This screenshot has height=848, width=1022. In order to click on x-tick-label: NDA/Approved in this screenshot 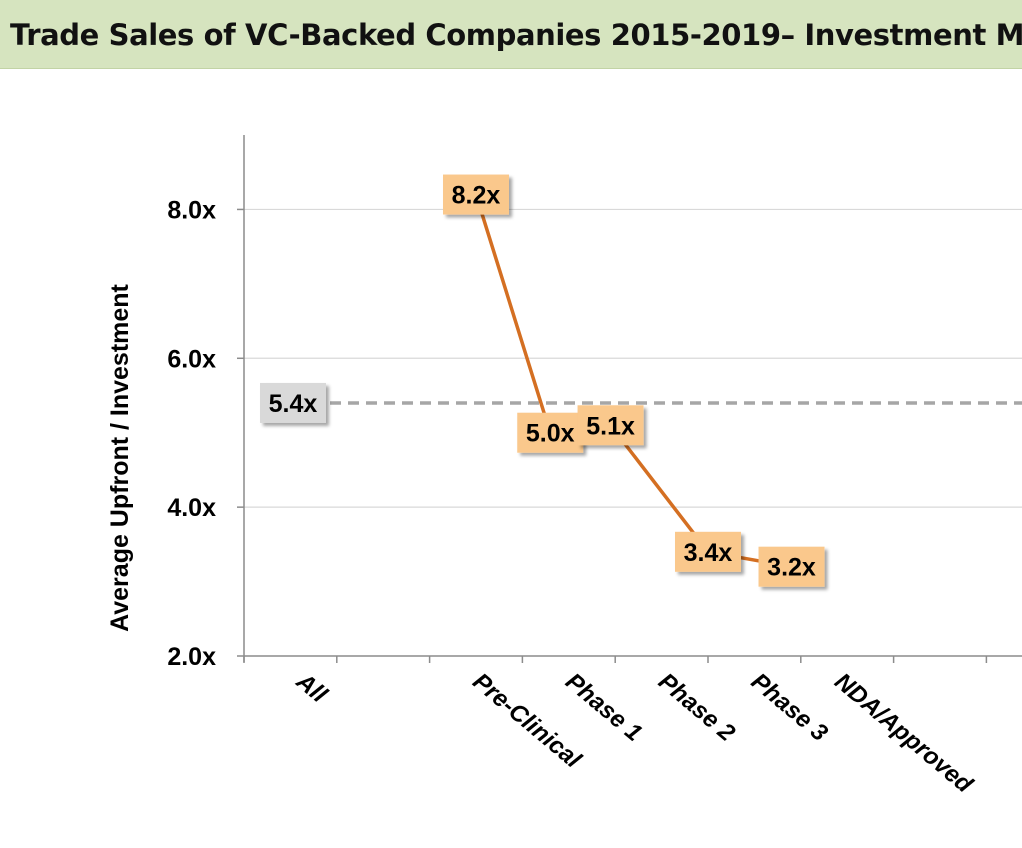, I will do `click(903, 733)`.